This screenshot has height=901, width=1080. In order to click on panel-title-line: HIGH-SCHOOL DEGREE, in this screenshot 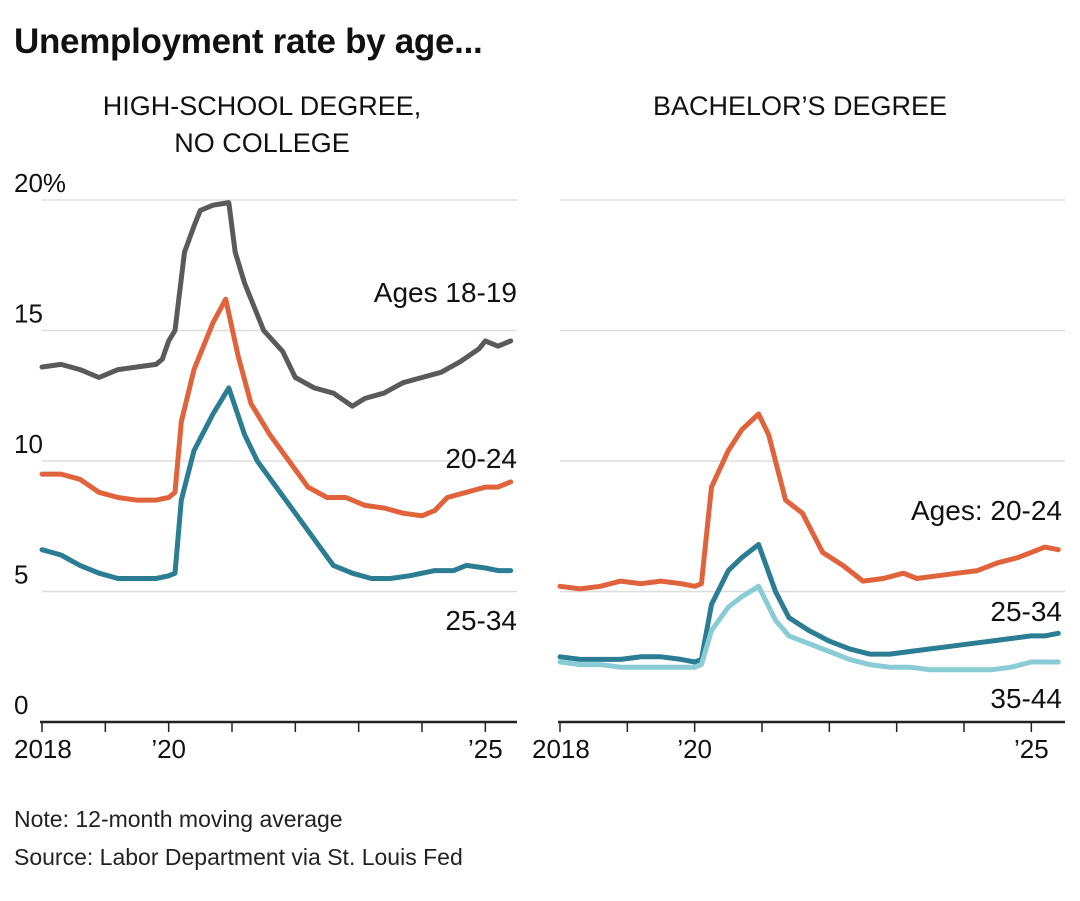, I will do `click(262, 106)`.